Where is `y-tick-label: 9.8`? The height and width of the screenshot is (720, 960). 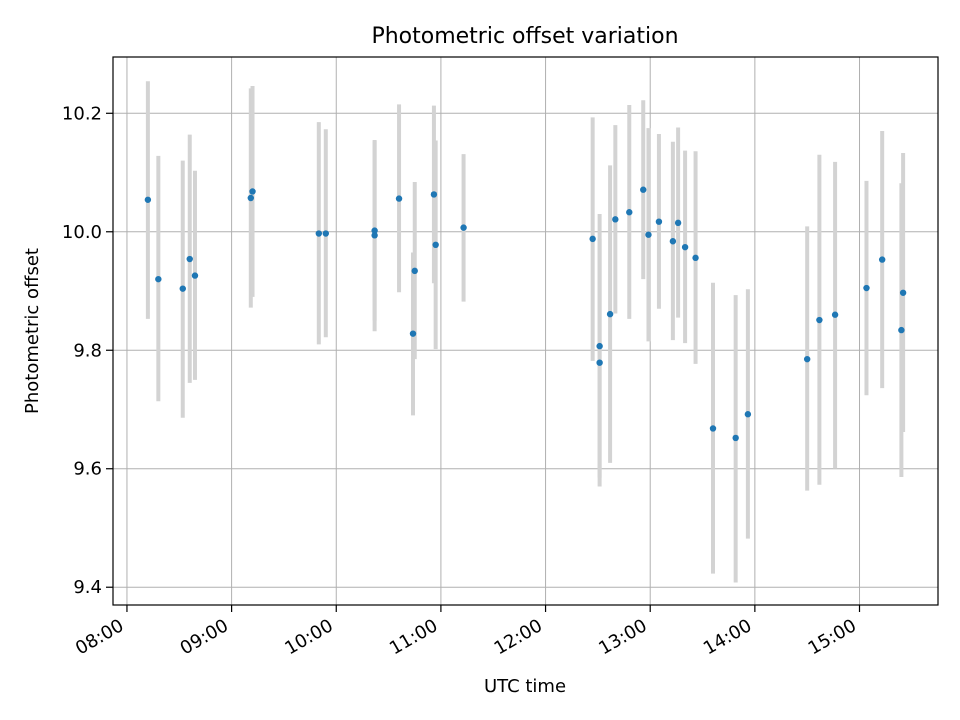 y-tick-label: 9.8 is located at coordinates (87, 350).